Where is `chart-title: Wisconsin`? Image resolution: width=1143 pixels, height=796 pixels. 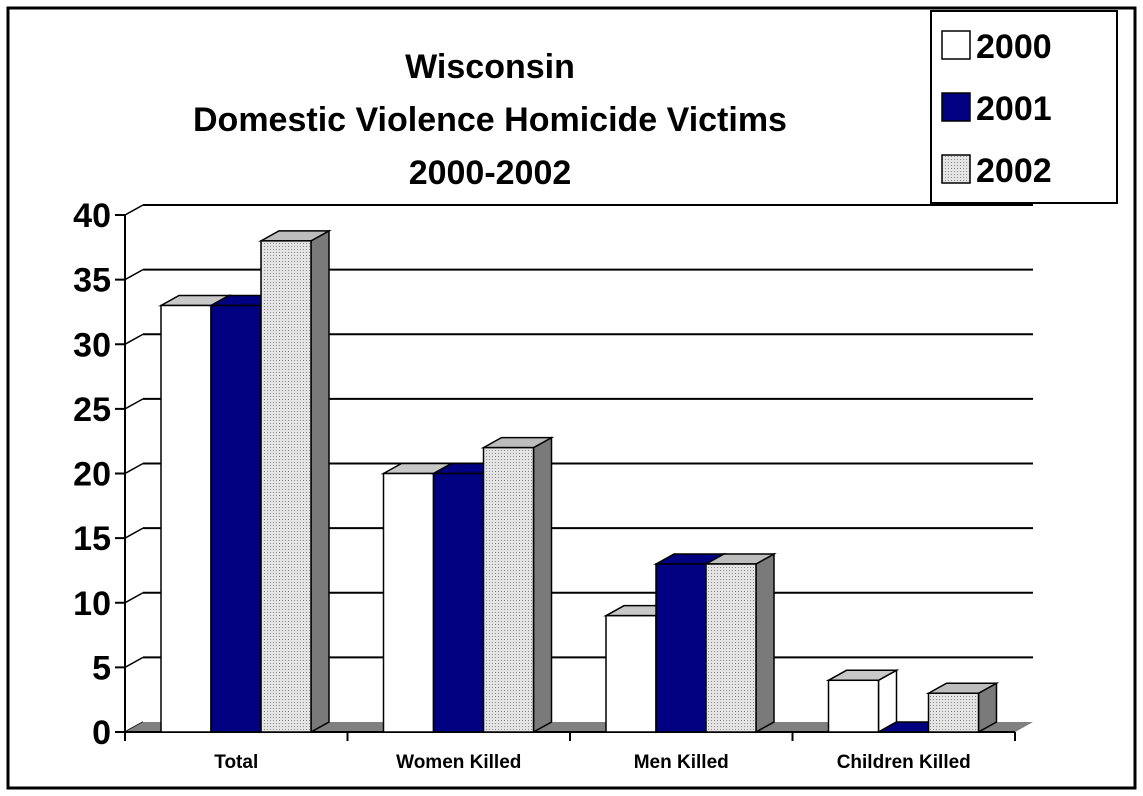 chart-title: Wisconsin is located at coordinates (490, 67).